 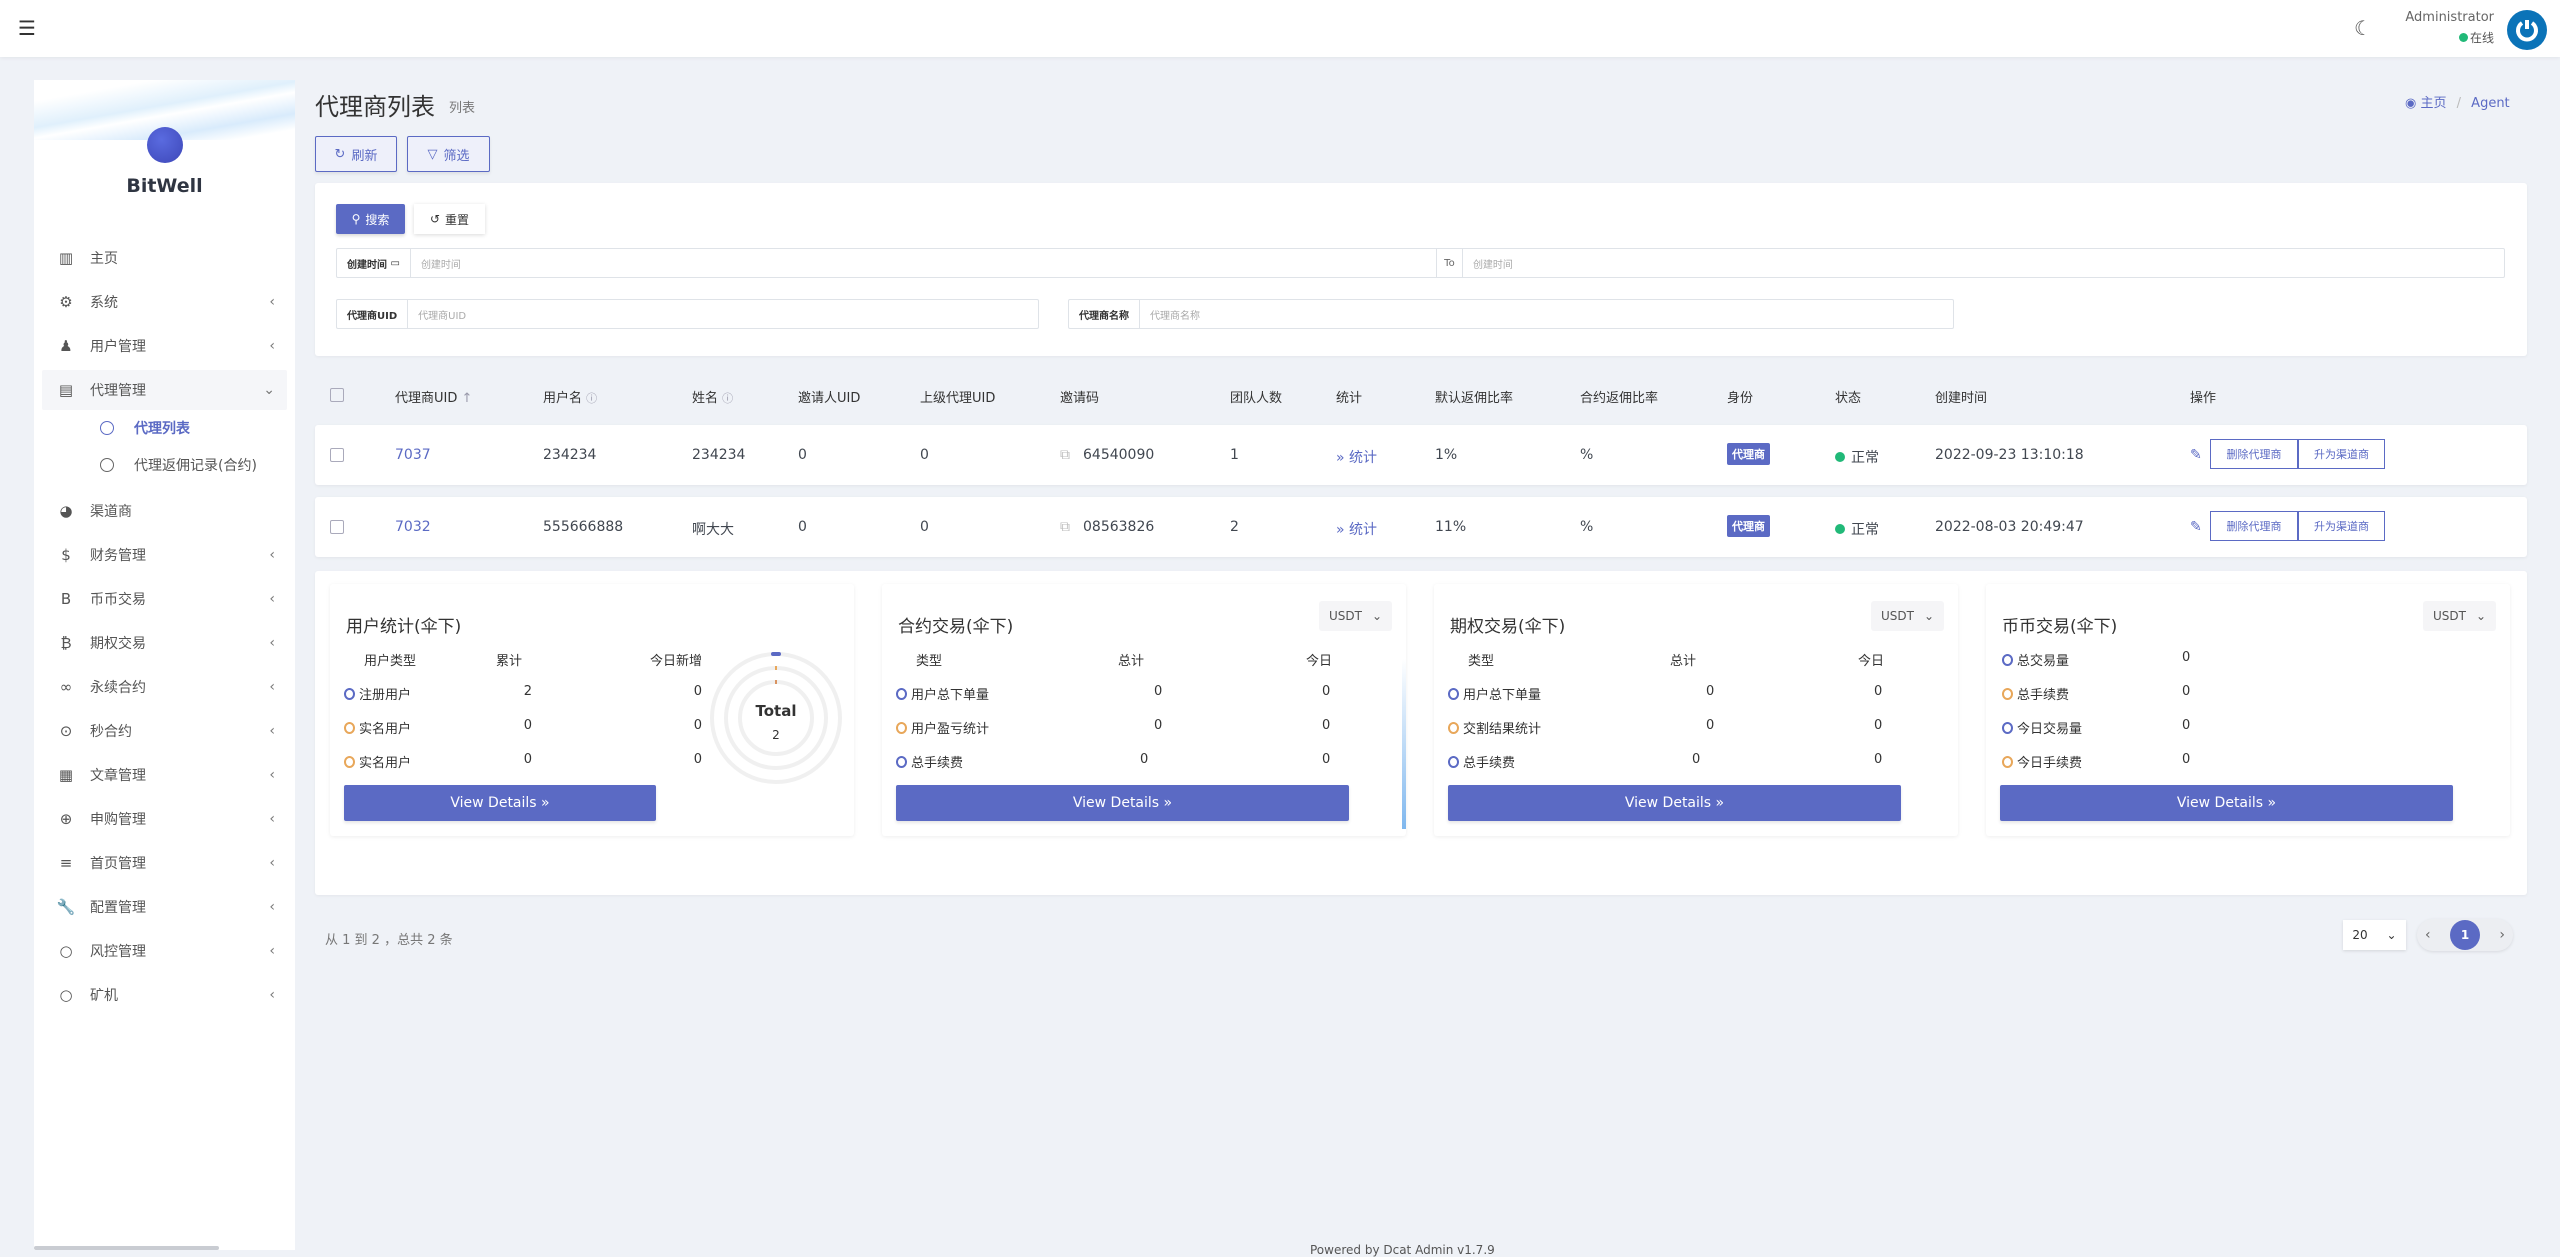 What do you see at coordinates (442, 316) in the screenshot?
I see `agent-uid-input: 代理商UID` at bounding box center [442, 316].